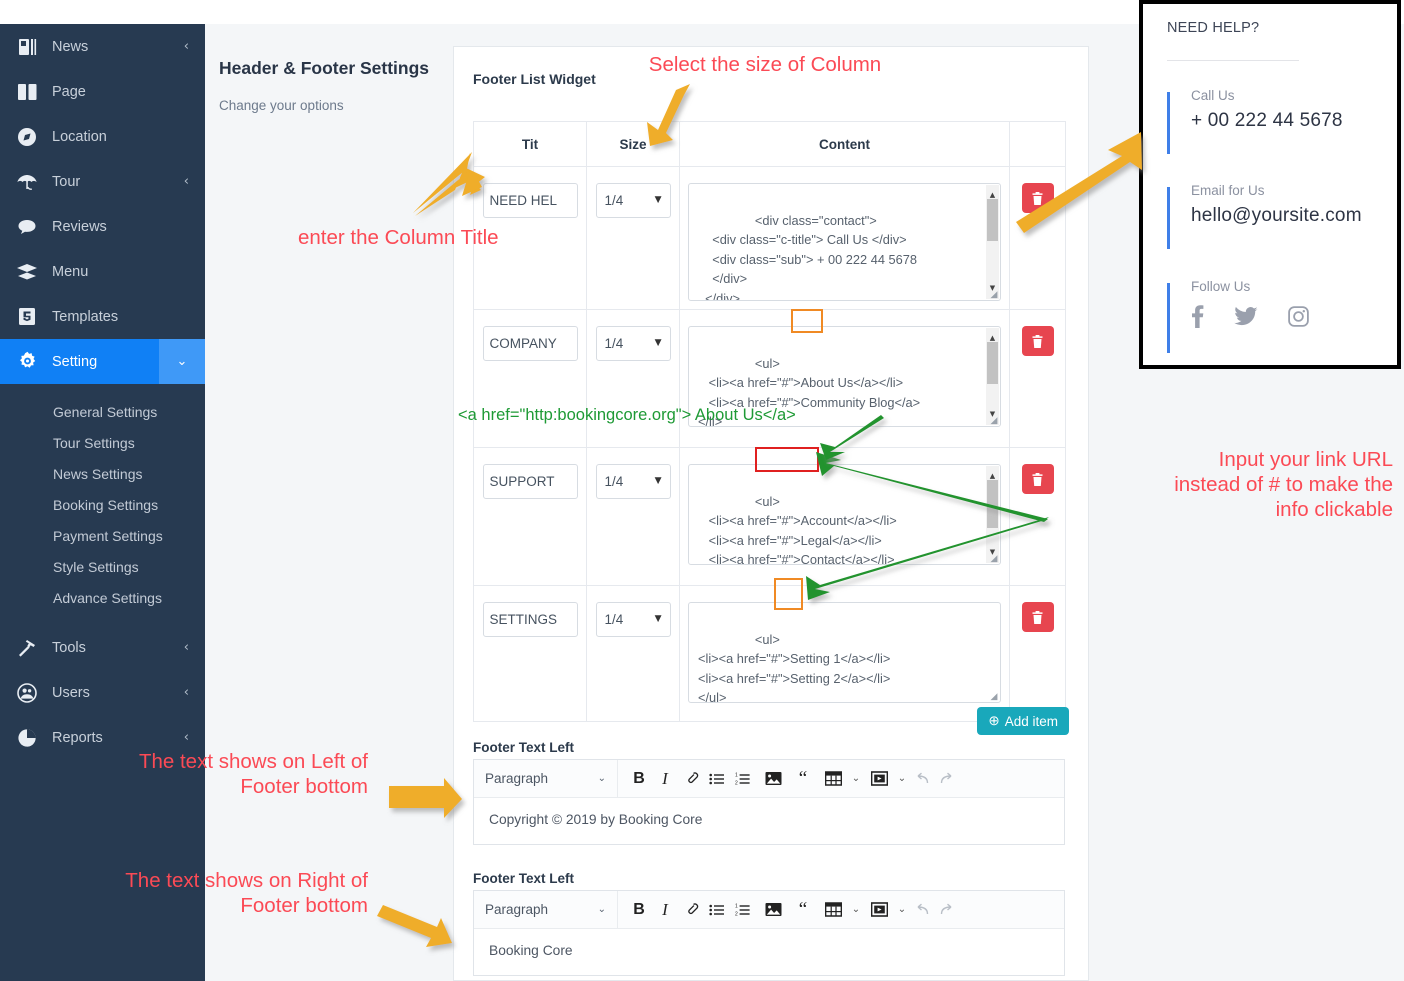 This screenshot has height=981, width=1404. Describe the element at coordinates (102, 46) in the screenshot. I see `sidebar-item-news: News ‹` at that location.